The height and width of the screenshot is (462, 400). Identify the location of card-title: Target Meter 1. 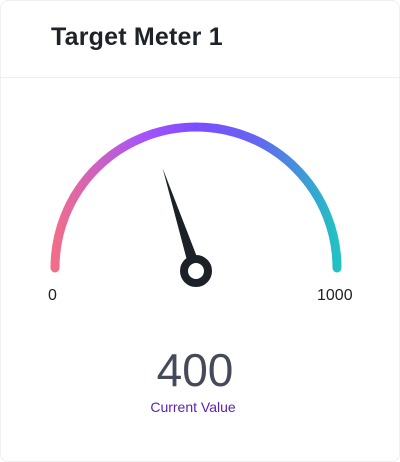
(137, 37).